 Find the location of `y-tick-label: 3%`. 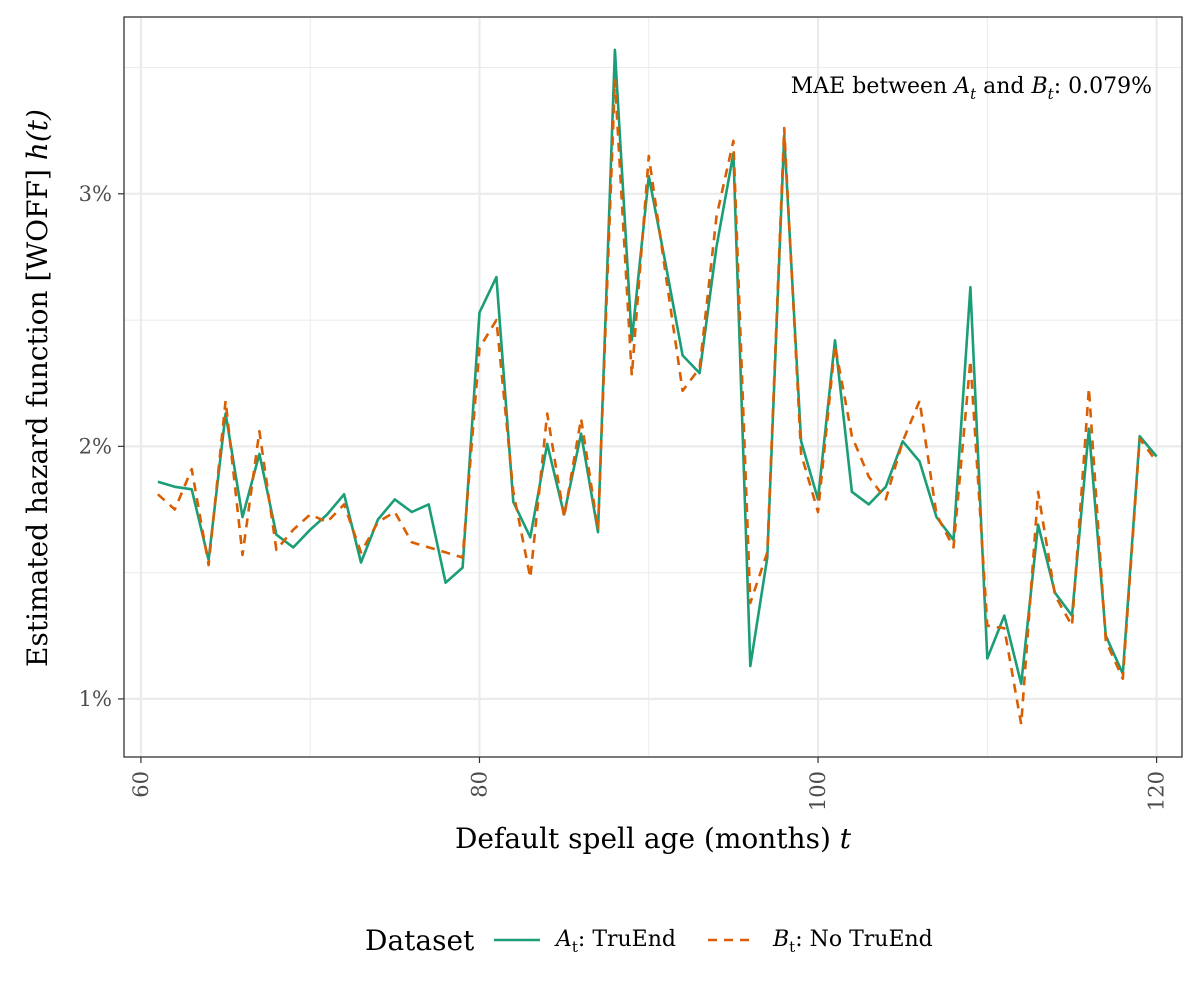

y-tick-label: 3% is located at coordinates (95, 194).